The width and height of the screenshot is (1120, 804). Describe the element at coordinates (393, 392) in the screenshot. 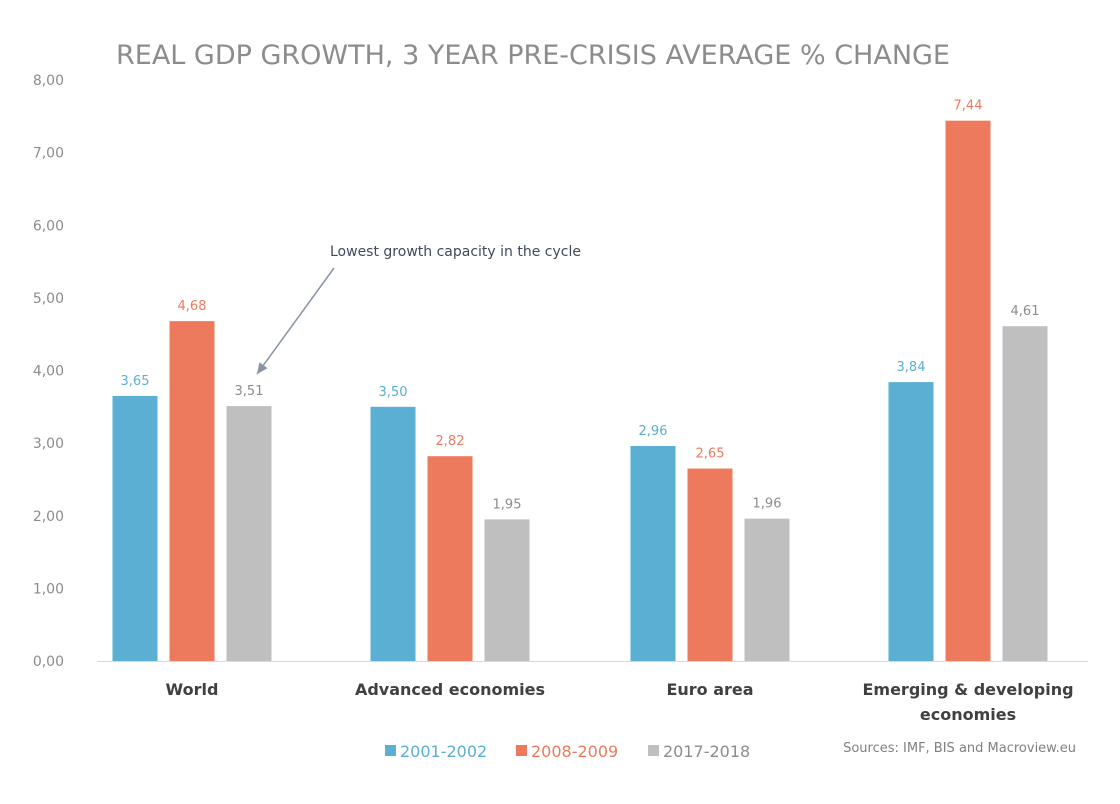

I see `data-label: 3,50` at that location.